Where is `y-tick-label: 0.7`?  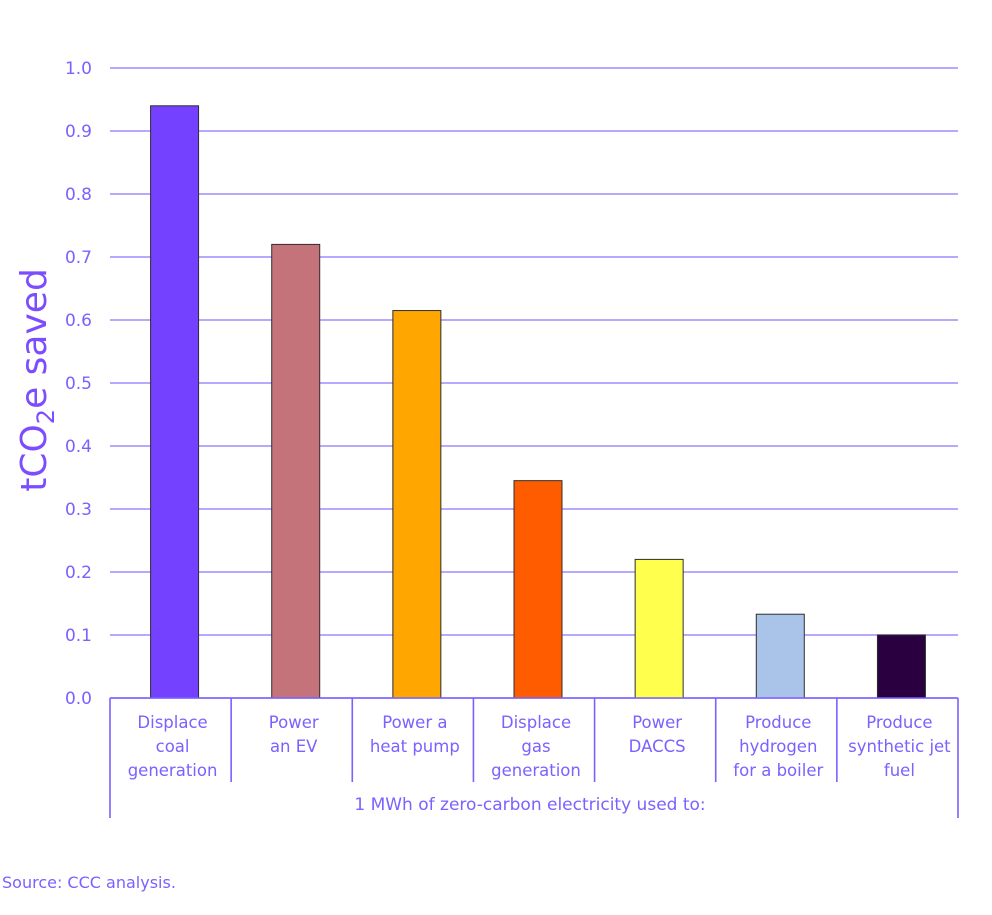
y-tick-label: 0.7 is located at coordinates (78, 258).